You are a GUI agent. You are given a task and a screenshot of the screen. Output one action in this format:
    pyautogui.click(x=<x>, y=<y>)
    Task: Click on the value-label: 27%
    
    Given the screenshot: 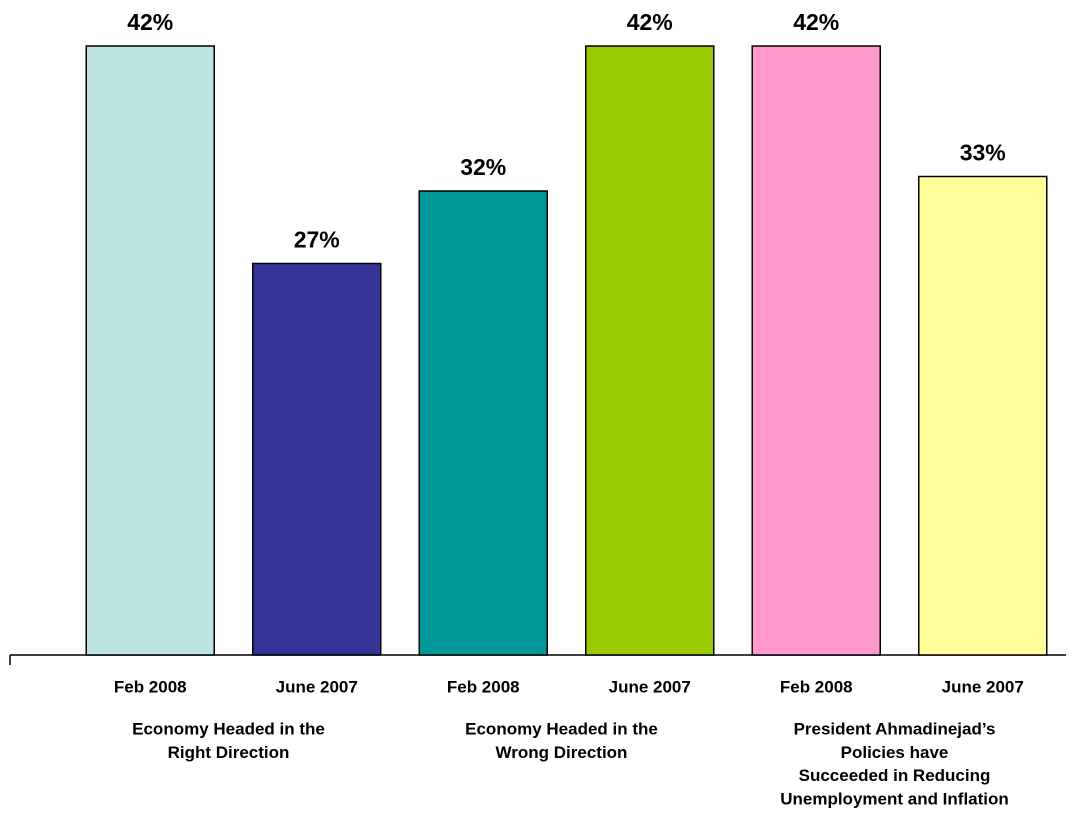 What is the action you would take?
    pyautogui.click(x=317, y=240)
    